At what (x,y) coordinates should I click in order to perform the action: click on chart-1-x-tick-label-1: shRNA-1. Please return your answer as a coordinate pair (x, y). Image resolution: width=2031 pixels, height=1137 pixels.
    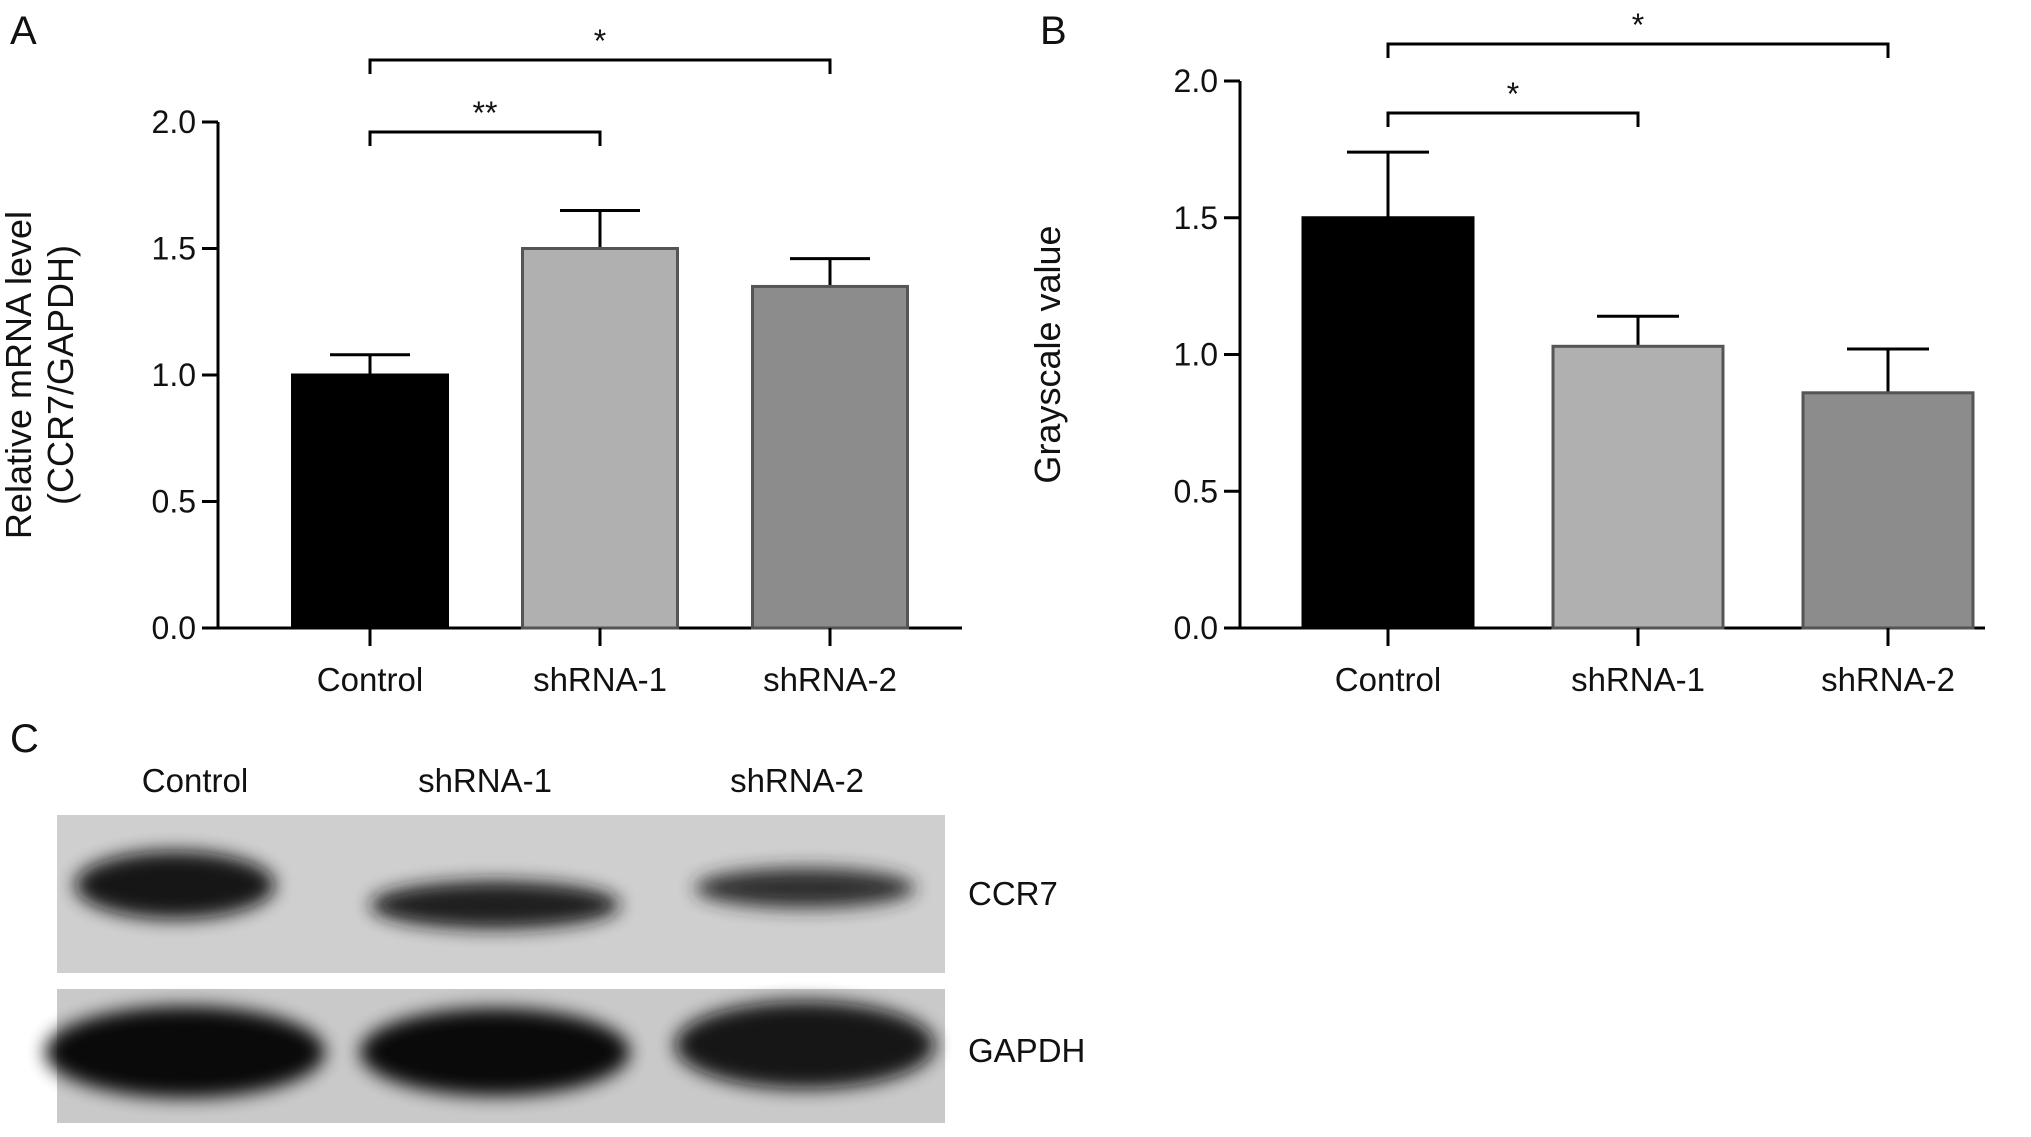
    Looking at the image, I should click on (1638, 679).